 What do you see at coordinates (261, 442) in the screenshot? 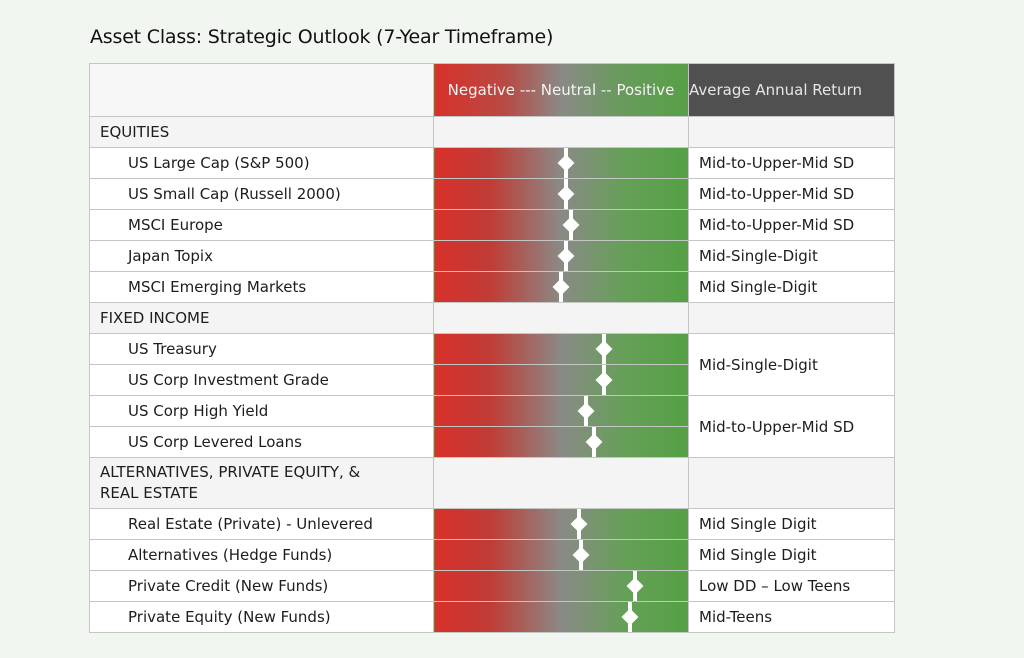
I see `asset-name: US Corp Levered Loans` at bounding box center [261, 442].